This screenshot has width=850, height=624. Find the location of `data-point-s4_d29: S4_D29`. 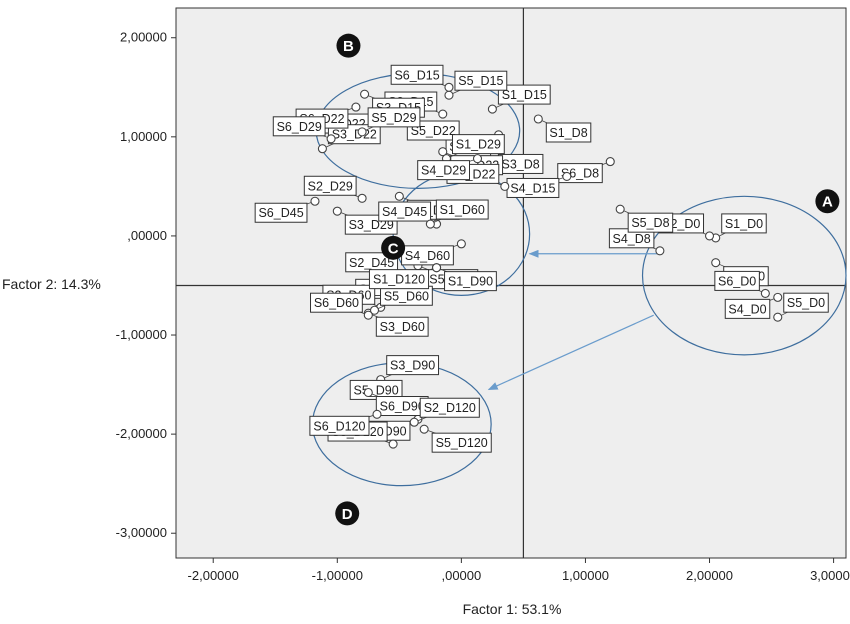

data-point-s4_d29: S4_D29 is located at coordinates (450, 167).